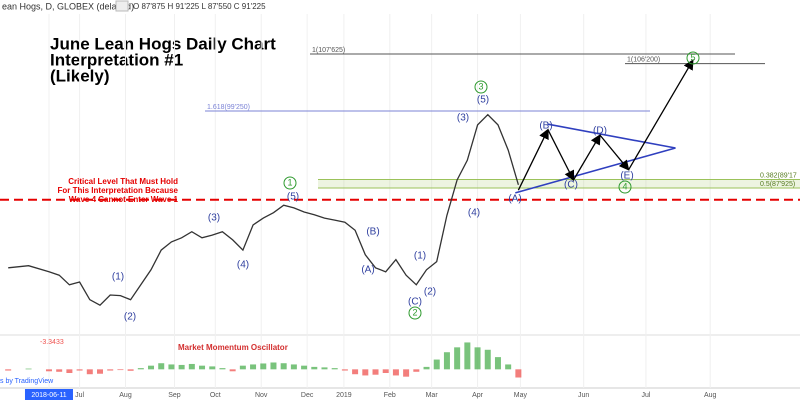 This screenshot has width=800, height=405. Describe the element at coordinates (116, 59) in the screenshot. I see `title-line: Interpretation #1` at that location.